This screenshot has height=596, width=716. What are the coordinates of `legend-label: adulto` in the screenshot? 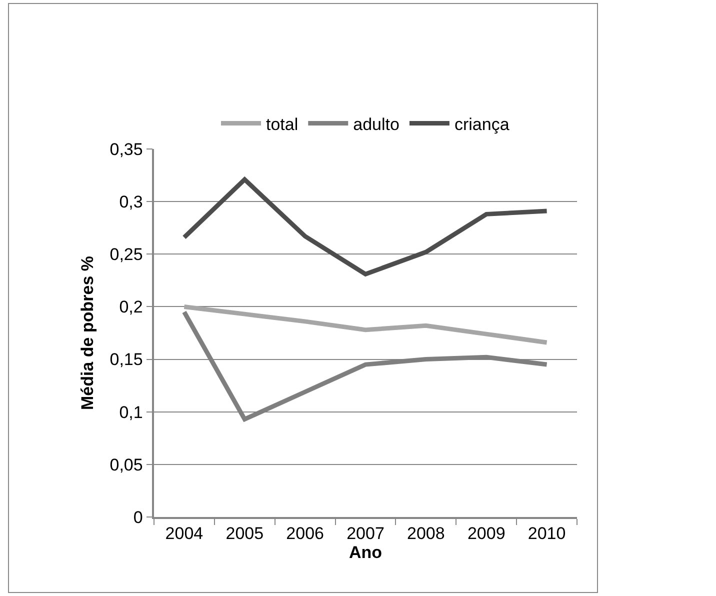 It's located at (376, 124).